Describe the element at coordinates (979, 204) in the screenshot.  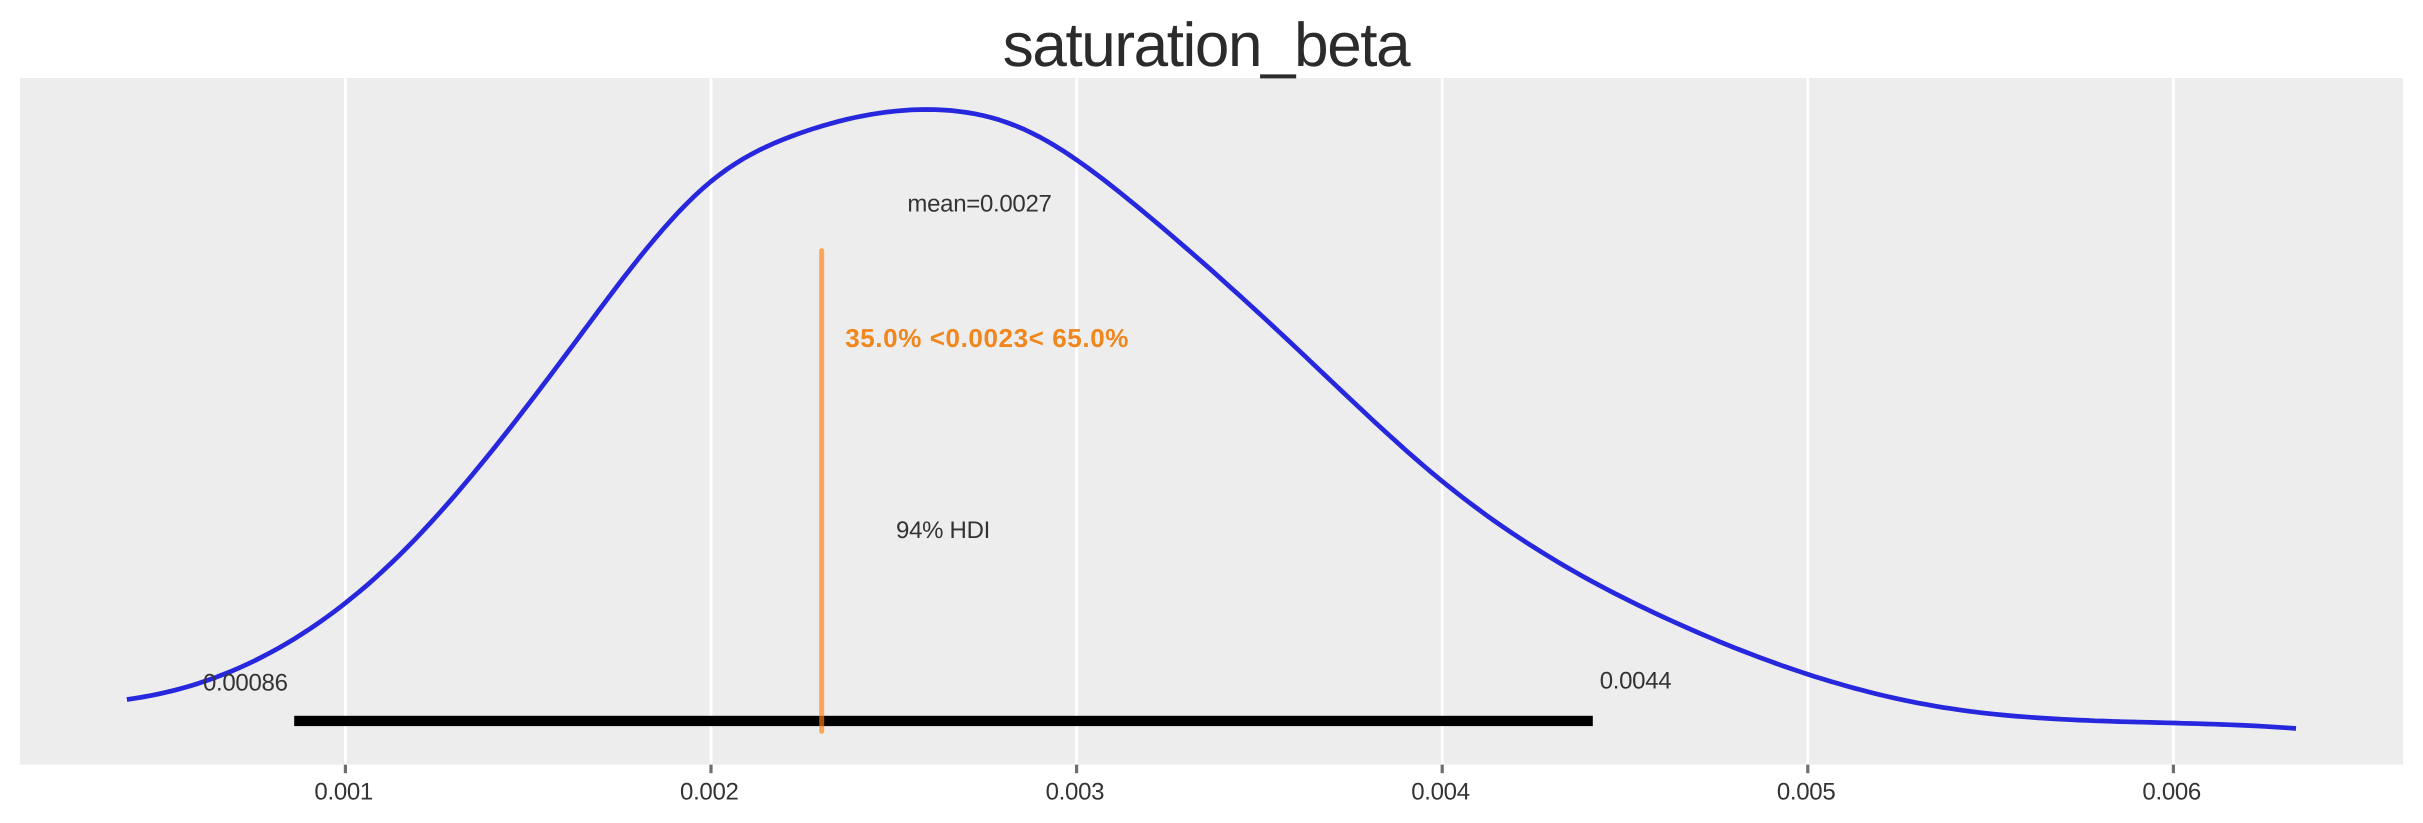
I see `svg-text: mean=0.0027` at that location.